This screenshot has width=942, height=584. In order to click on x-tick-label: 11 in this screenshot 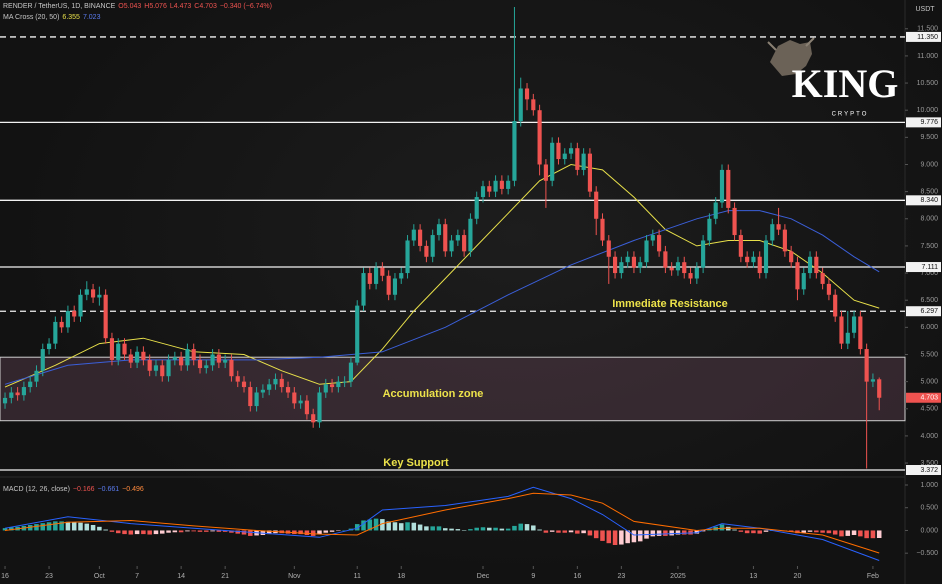, I will do `click(357, 576)`.